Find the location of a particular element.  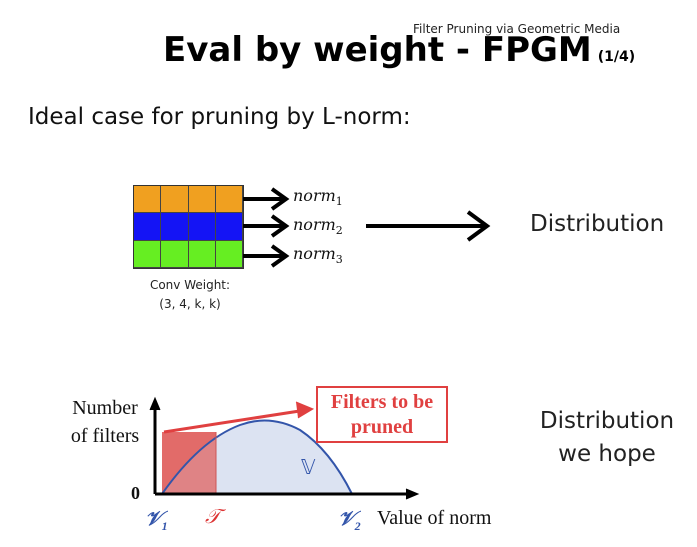

pruned-annotation: Filters to be pruned is located at coordinates (382, 414).